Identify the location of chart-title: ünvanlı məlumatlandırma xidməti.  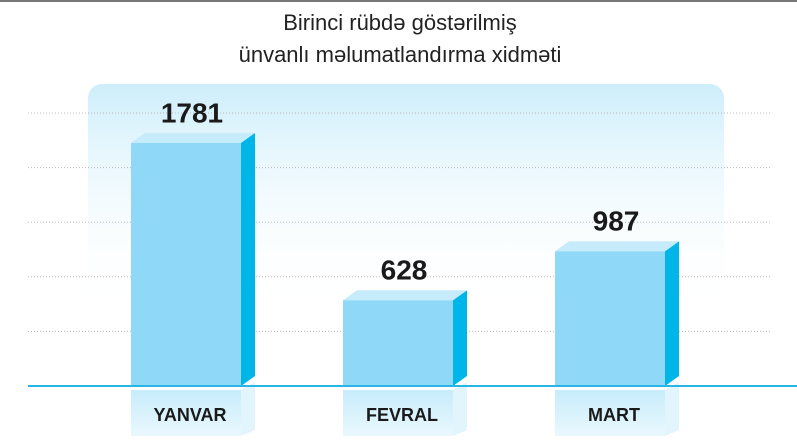
(400, 54).